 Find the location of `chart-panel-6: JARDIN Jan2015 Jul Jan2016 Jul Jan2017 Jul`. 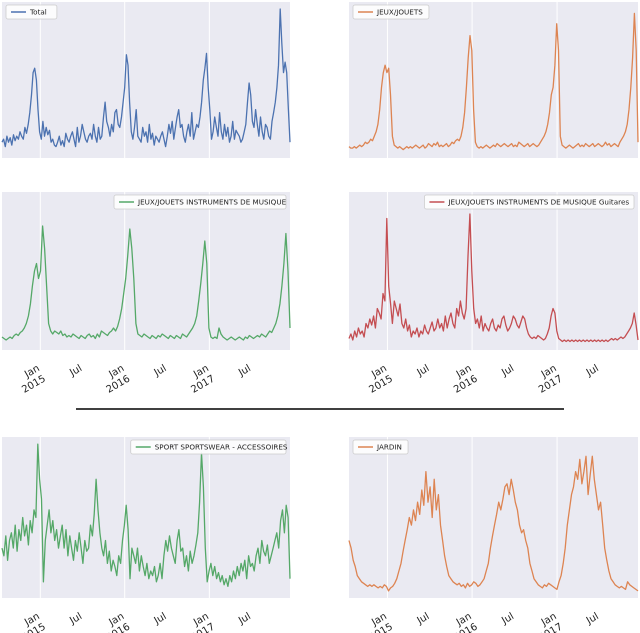

chart-panel-6: JARDIN Jan2015 Jul Jan2016 Jul Jan2017 Jul is located at coordinates (493, 535).